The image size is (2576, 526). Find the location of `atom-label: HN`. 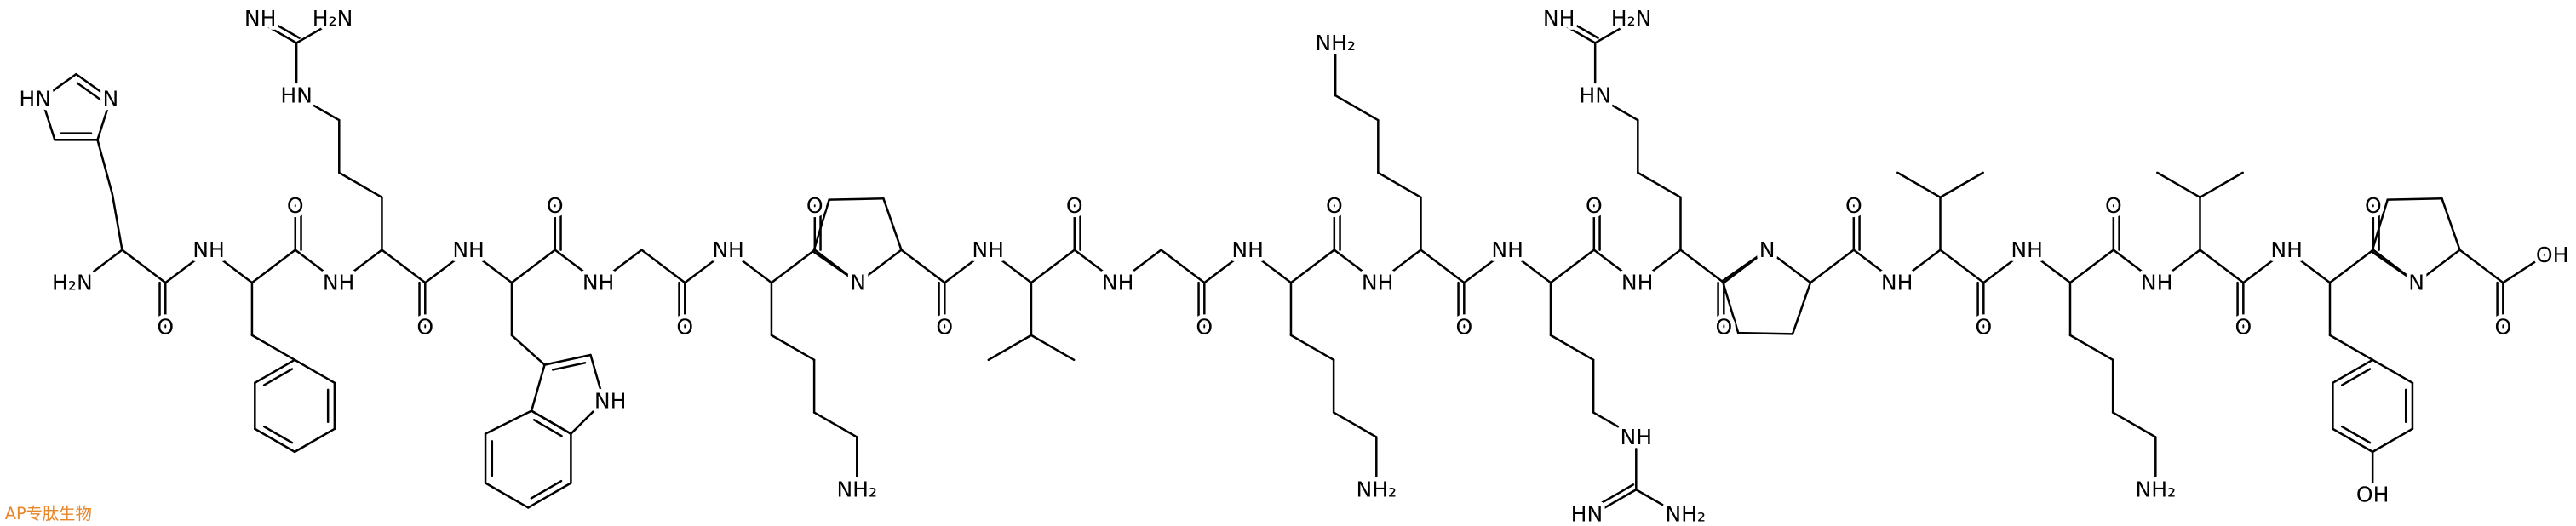

atom-label: HN is located at coordinates (296, 95).